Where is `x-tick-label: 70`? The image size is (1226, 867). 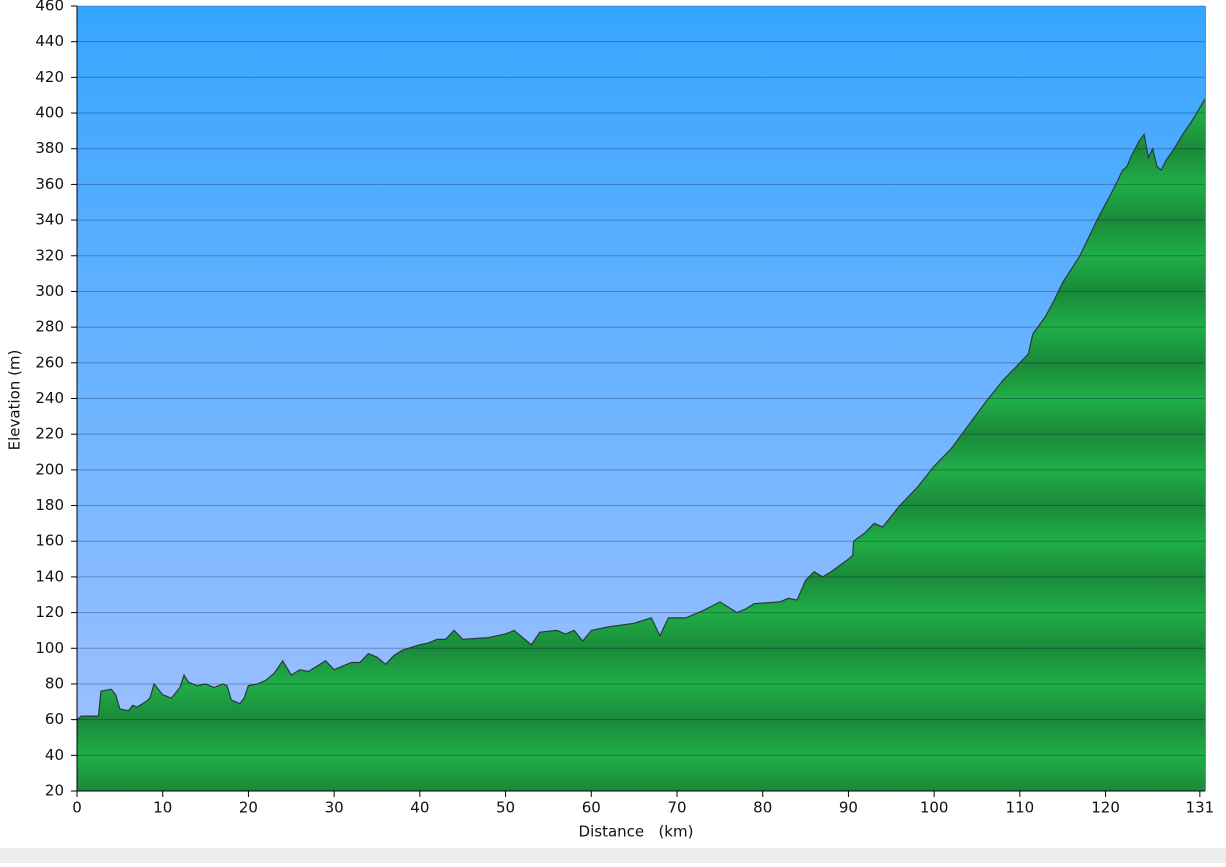
x-tick-label: 70 is located at coordinates (676, 808).